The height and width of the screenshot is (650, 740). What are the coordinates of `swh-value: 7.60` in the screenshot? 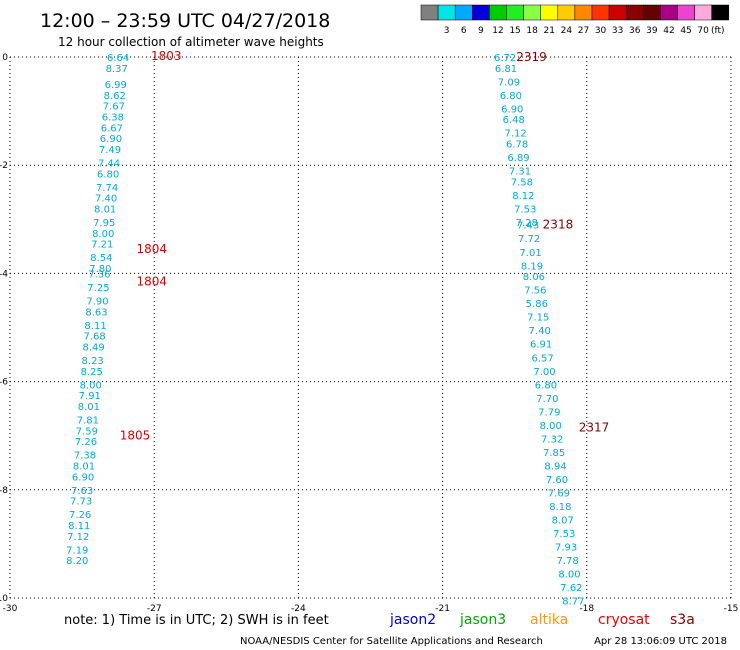 It's located at (557, 480).